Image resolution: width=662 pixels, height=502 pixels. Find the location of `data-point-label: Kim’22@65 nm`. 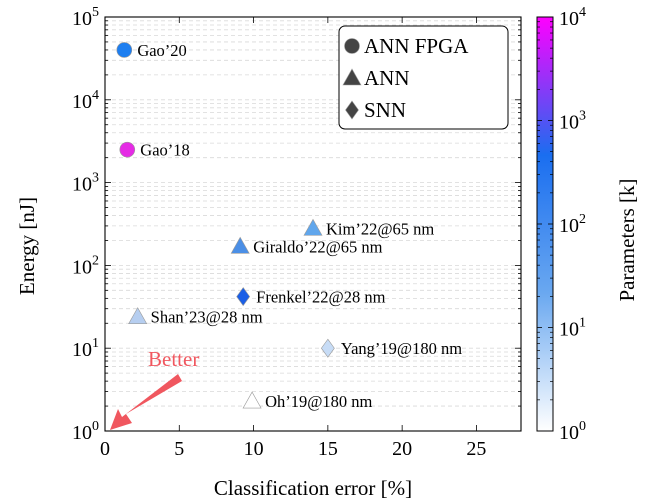

data-point-label: Kim’22@65 nm is located at coordinates (380, 228).